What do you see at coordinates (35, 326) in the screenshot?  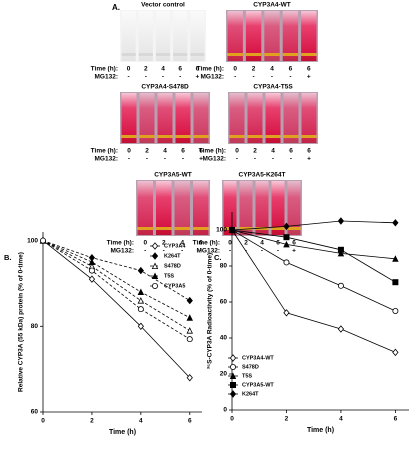 I see `y-tick-label: 80` at bounding box center [35, 326].